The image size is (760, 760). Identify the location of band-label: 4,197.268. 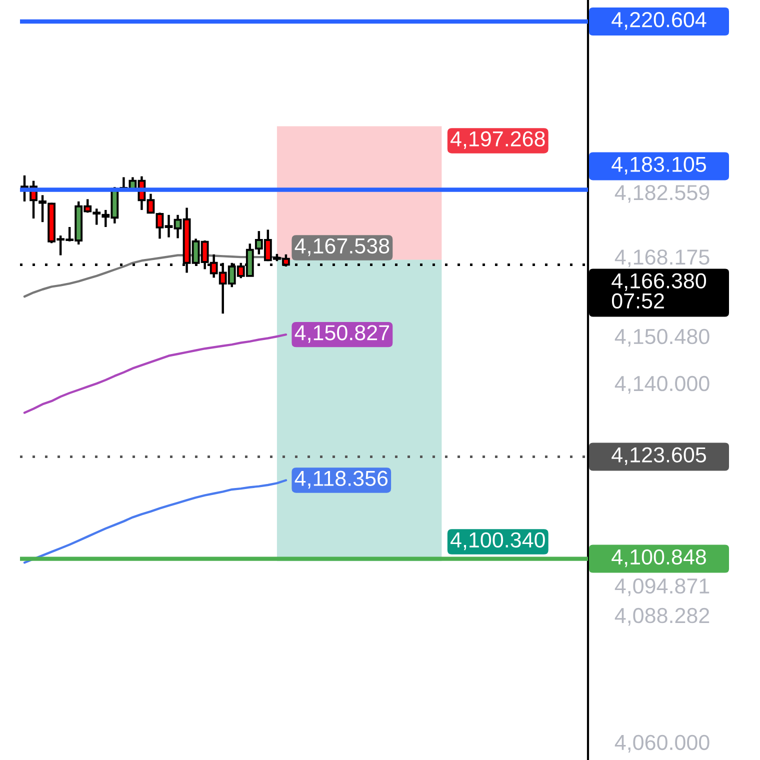
(497, 140).